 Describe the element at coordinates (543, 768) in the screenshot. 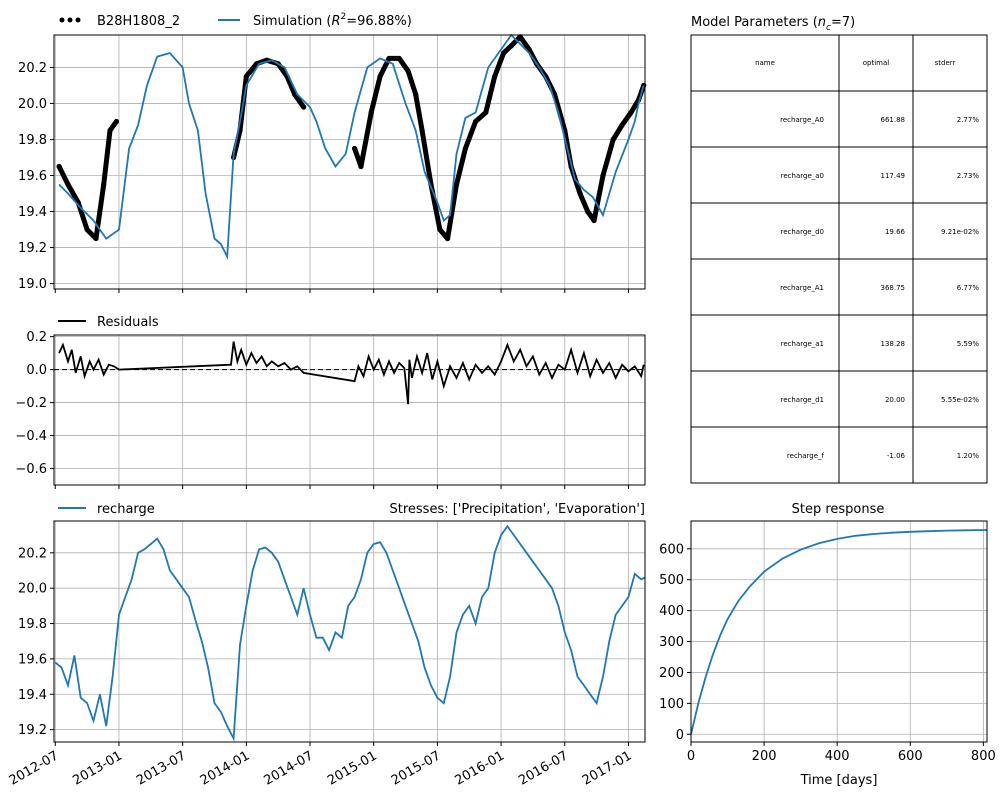

I see `x-tick-label: 2016-07` at that location.